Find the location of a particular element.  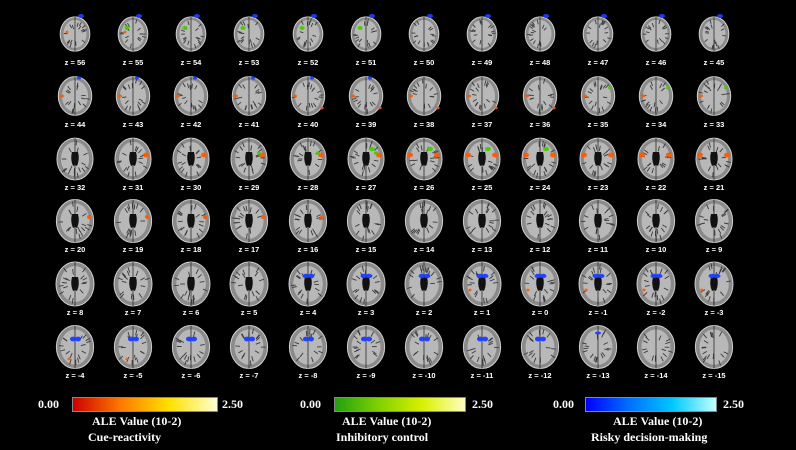

brain-slice: z = 0 is located at coordinates (540, 289).